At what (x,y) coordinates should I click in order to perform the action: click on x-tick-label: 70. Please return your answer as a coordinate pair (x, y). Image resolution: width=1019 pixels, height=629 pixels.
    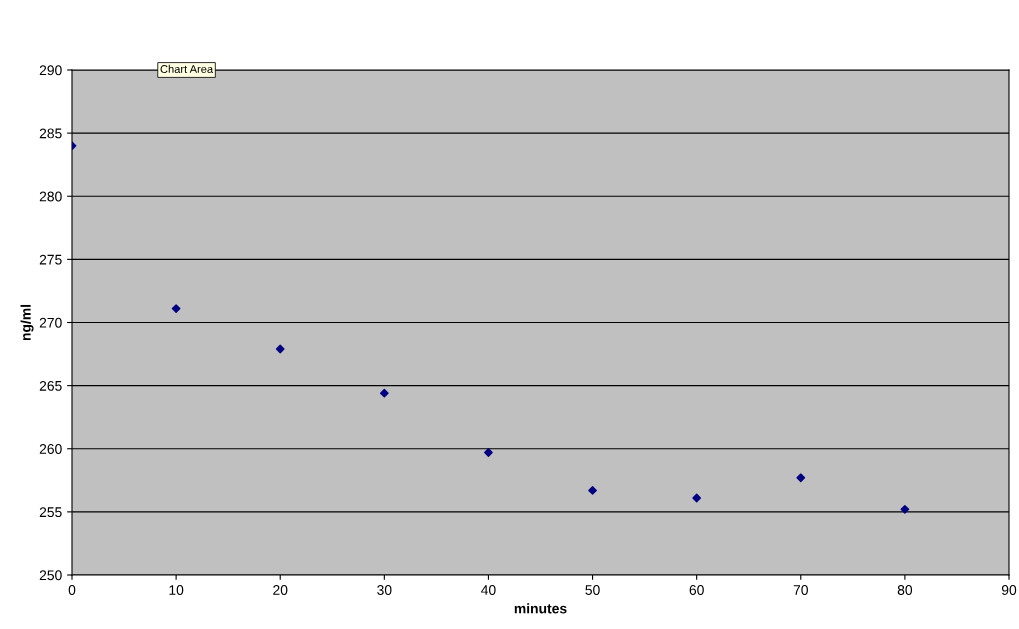
    Looking at the image, I should click on (800, 590).